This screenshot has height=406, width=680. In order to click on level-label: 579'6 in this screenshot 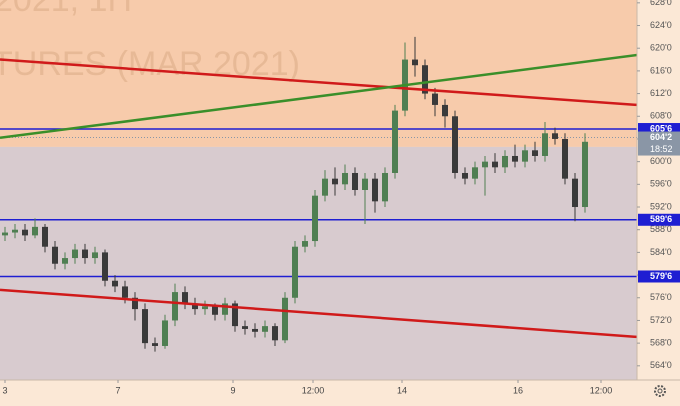, I will do `click(661, 276)`.